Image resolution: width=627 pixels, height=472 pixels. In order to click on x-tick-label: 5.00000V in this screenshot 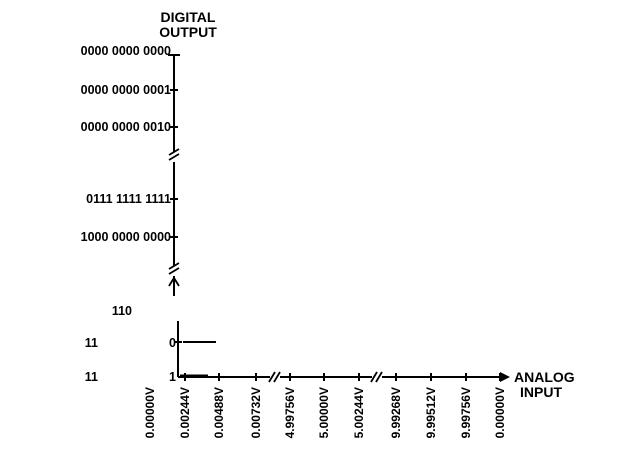, I will do `click(324, 412)`.